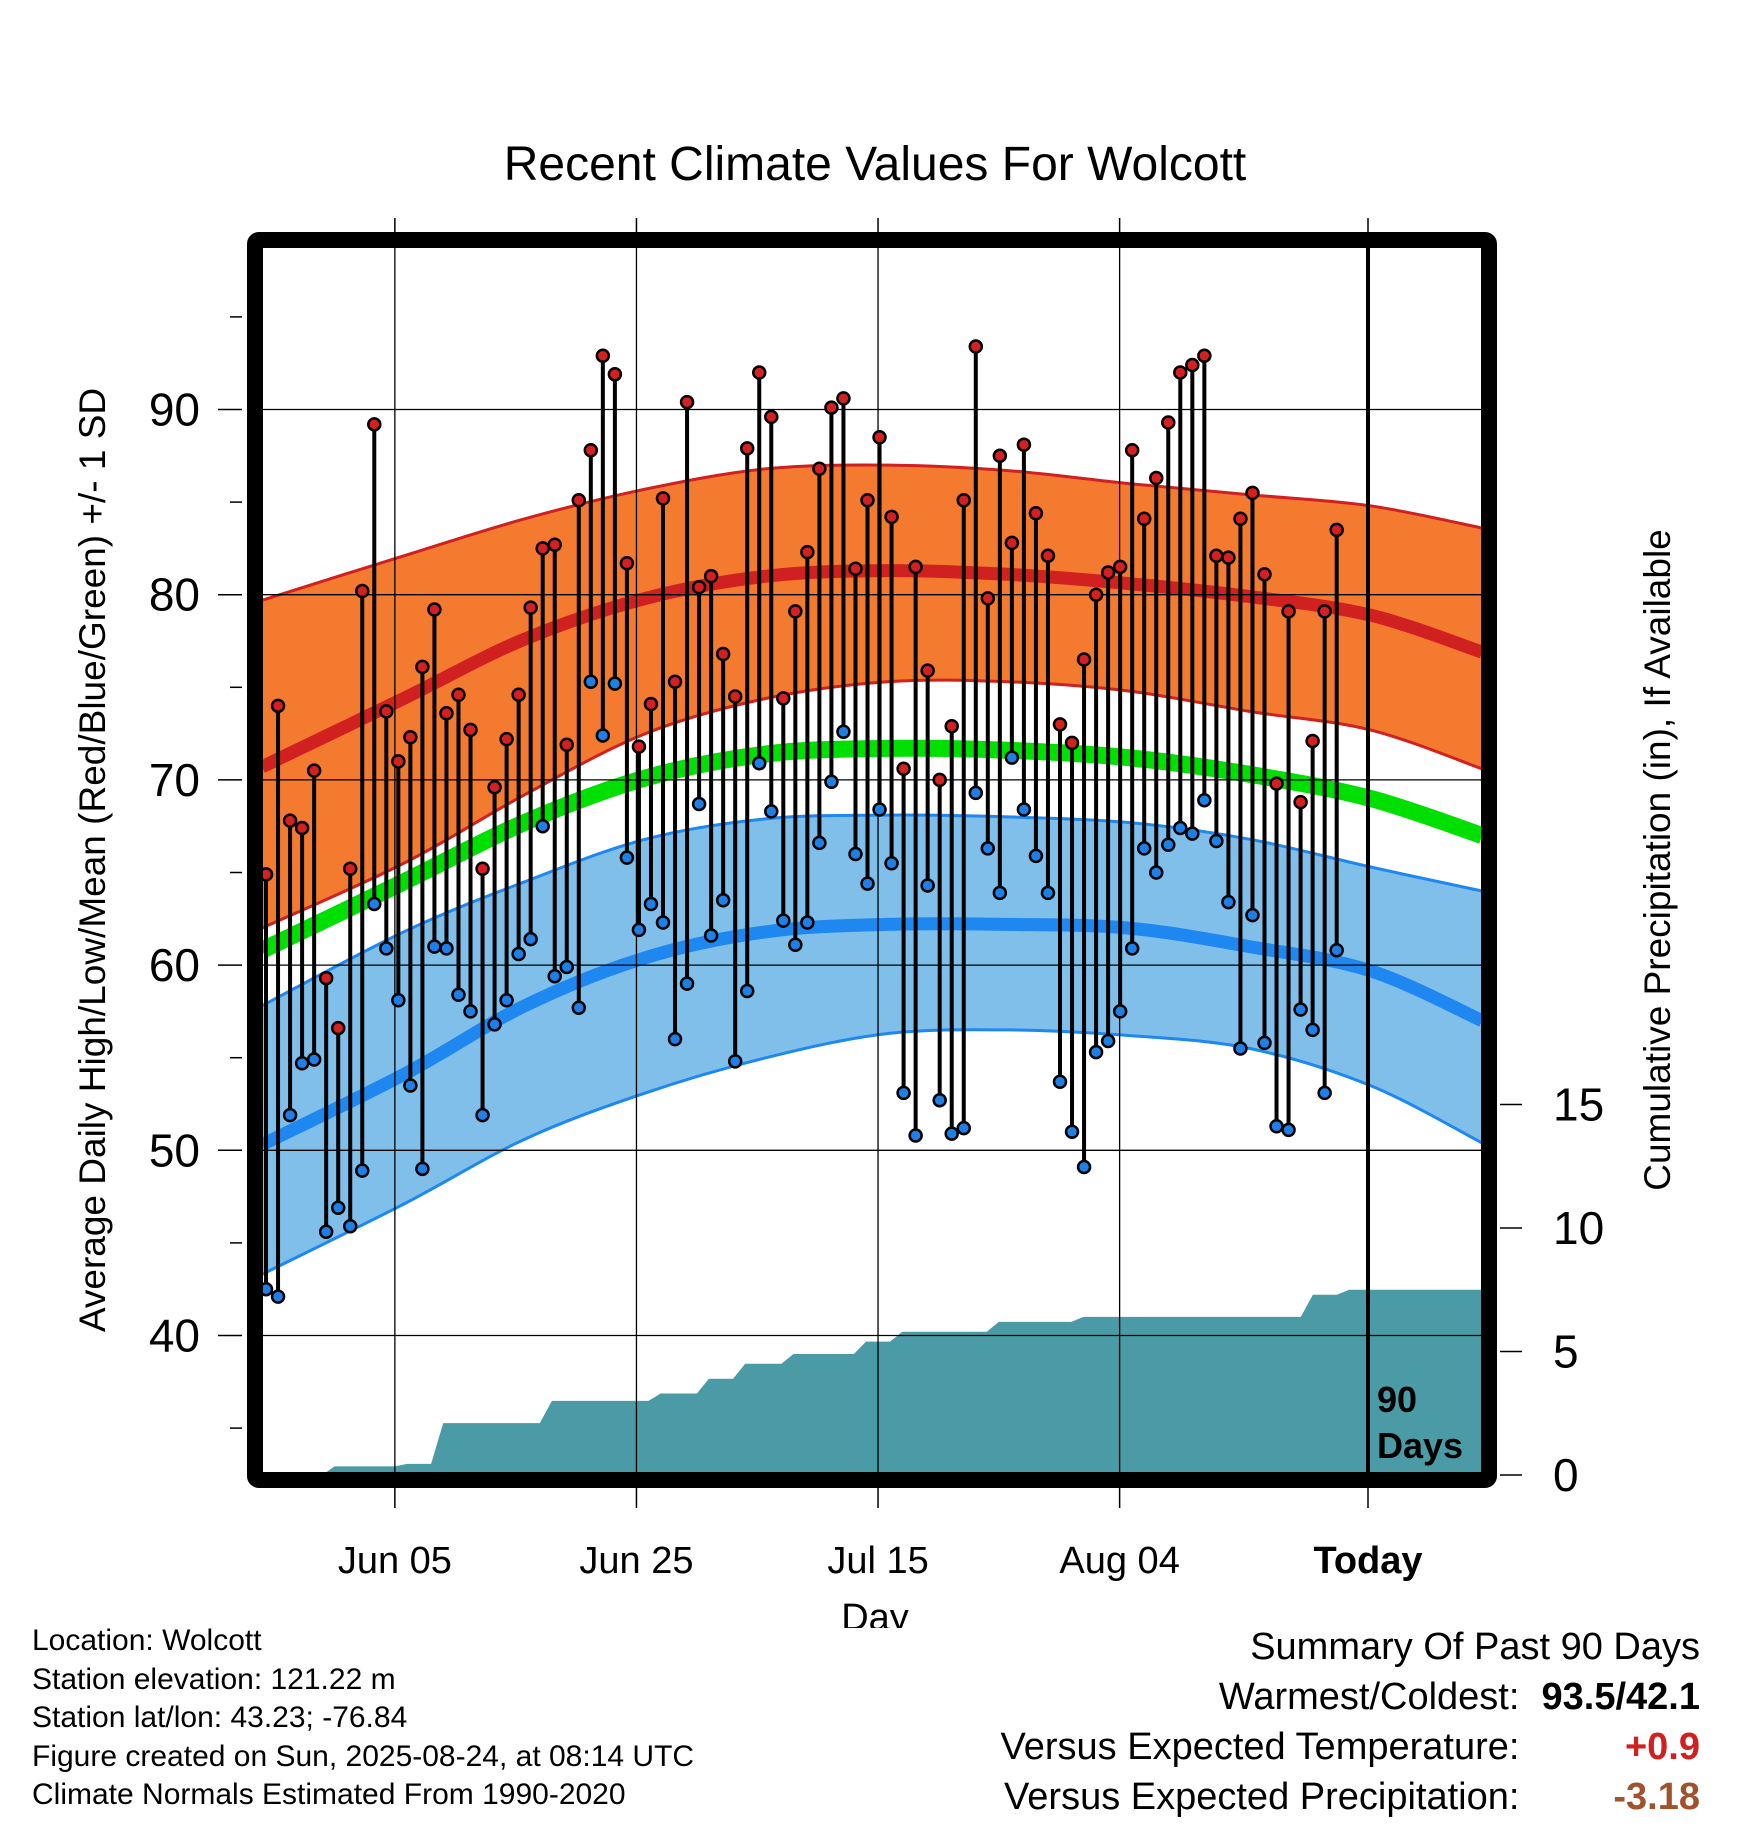 This screenshot has width=1748, height=1828. What do you see at coordinates (214, 1679) in the screenshot?
I see `elevation-text: Station elevation: 121.22 m` at bounding box center [214, 1679].